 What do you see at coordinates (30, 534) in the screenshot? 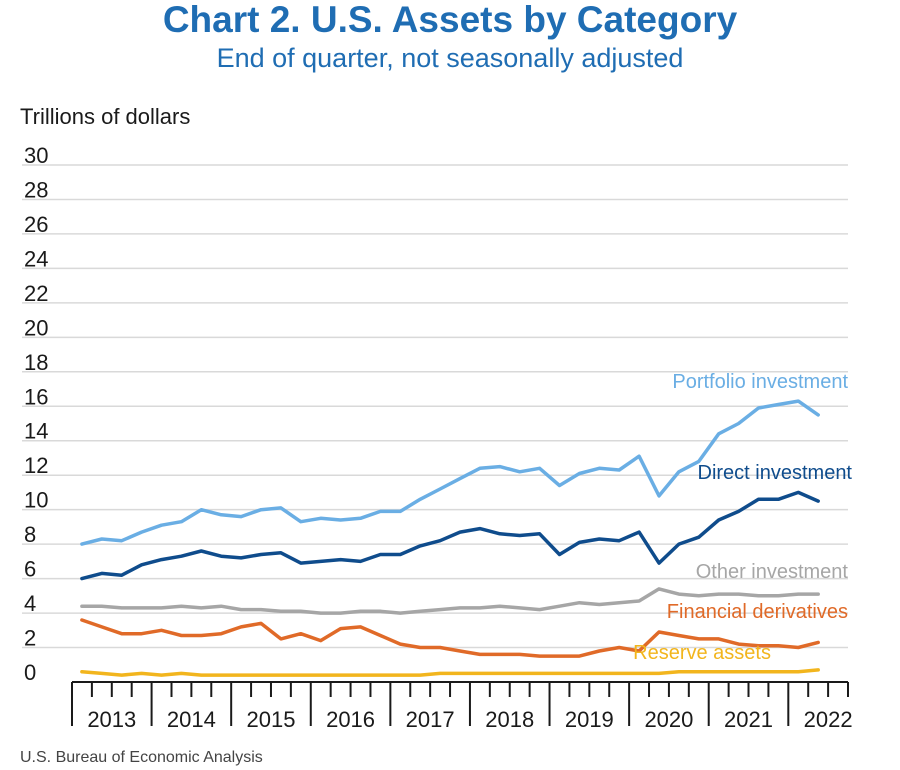
I see `y-tick-label: 8` at bounding box center [30, 534].